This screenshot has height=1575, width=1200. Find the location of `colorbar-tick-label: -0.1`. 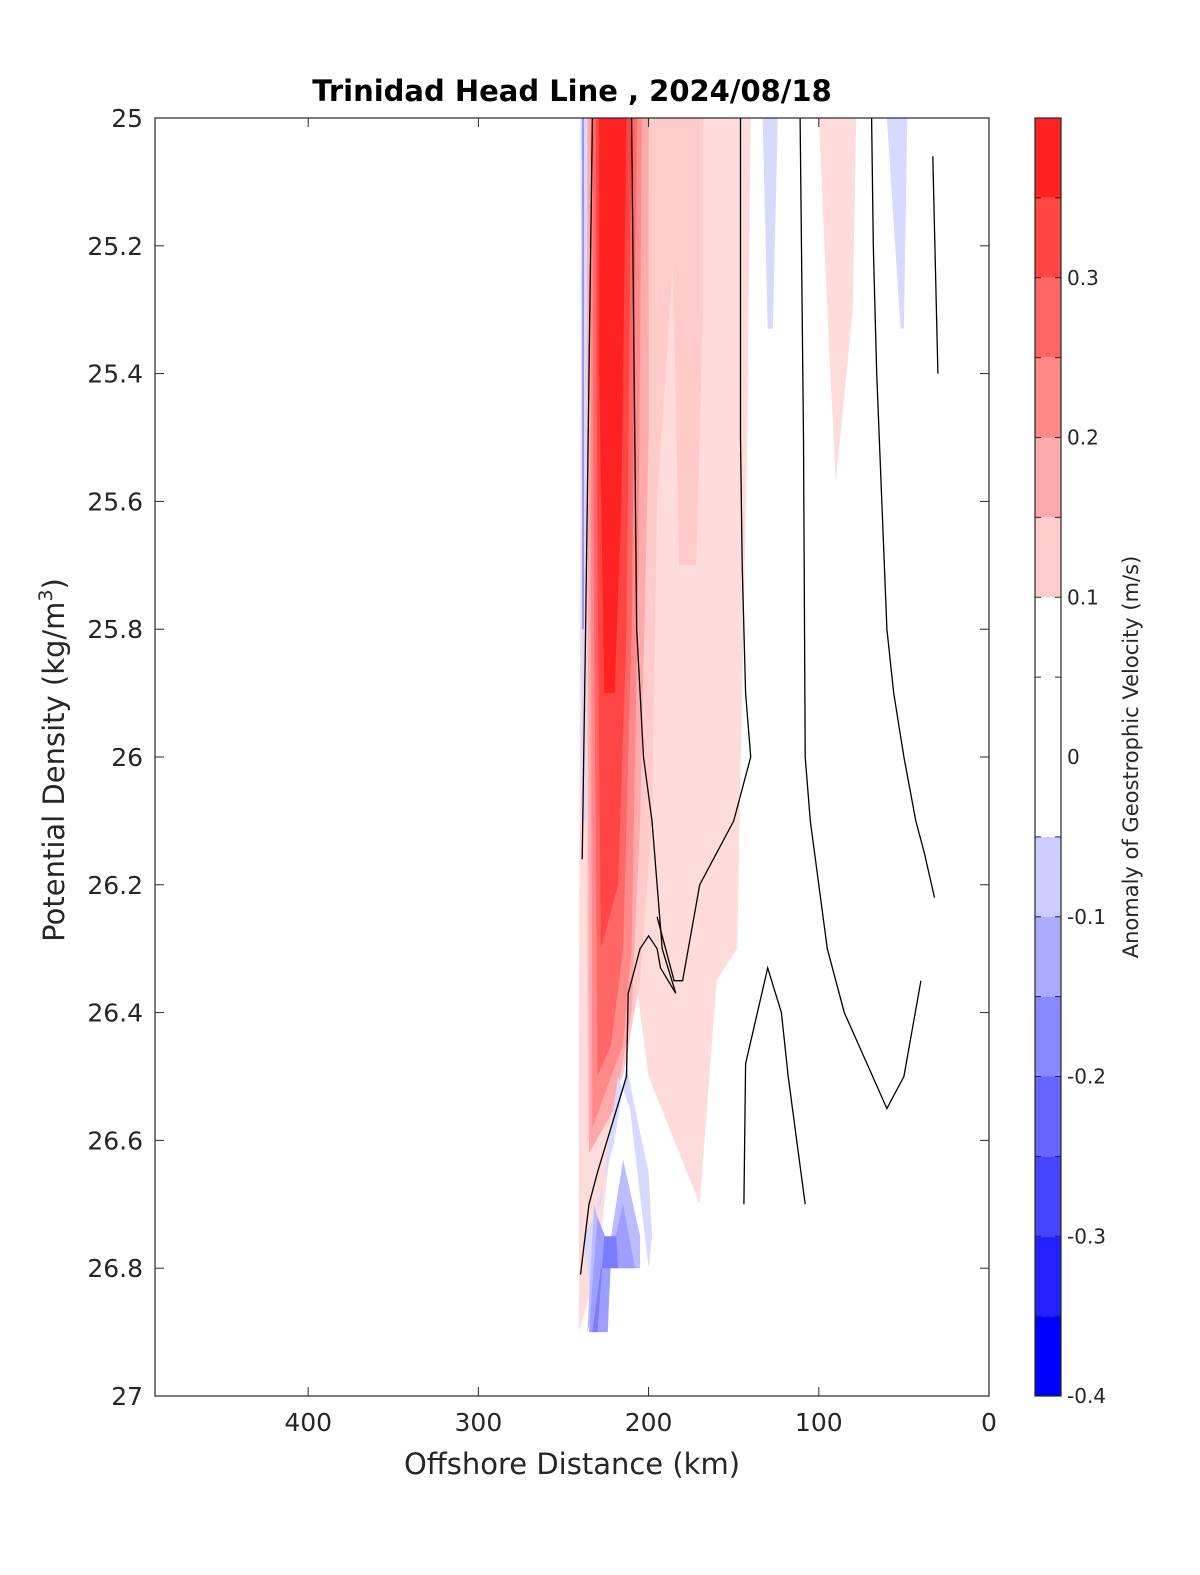

colorbar-tick-label: -0.1 is located at coordinates (1086, 917).